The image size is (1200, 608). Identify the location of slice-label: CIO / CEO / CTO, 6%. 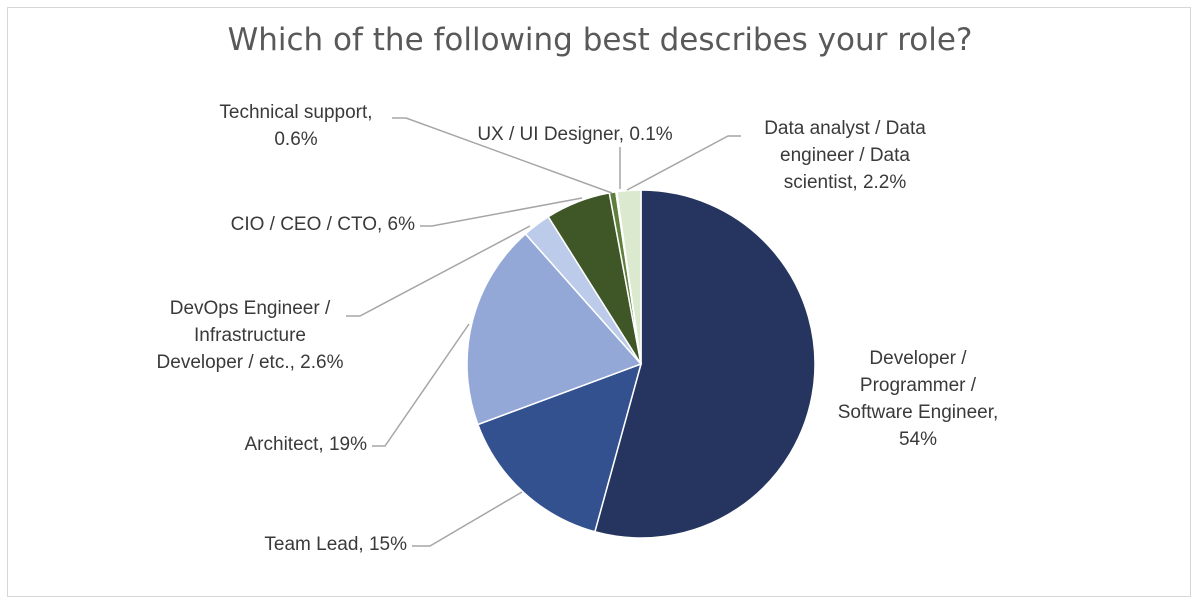
(323, 224).